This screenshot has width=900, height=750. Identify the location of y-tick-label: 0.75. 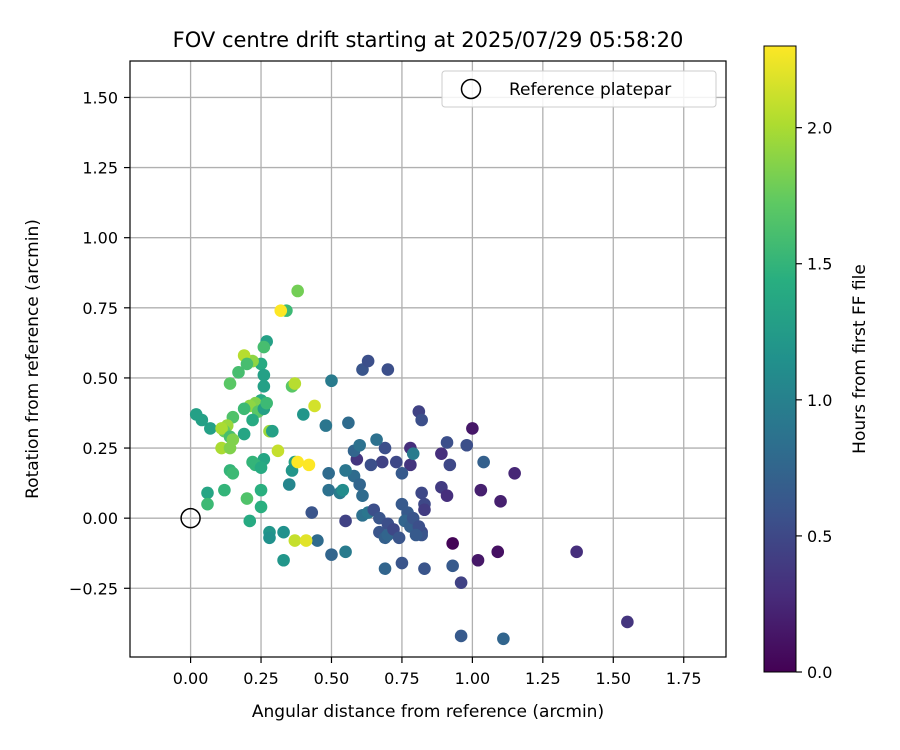
(100, 308).